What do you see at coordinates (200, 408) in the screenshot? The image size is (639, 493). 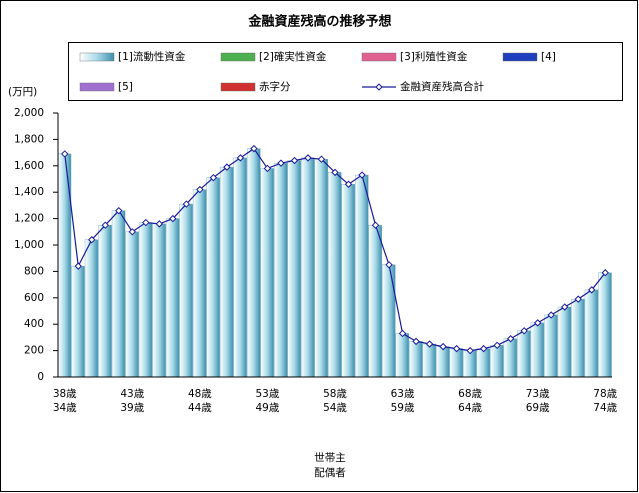 I see `x-tick-label-spouse: 44歳` at bounding box center [200, 408].